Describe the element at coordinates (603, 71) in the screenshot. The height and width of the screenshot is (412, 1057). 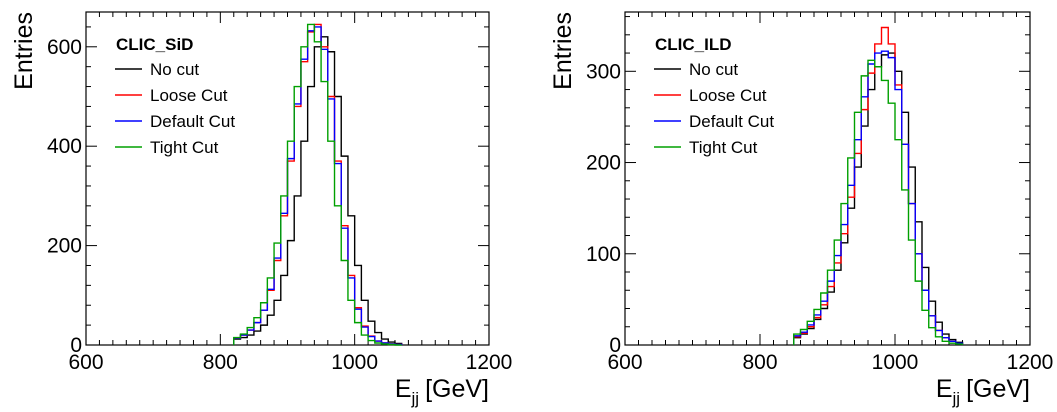
I see `y-tick-label: 300` at that location.